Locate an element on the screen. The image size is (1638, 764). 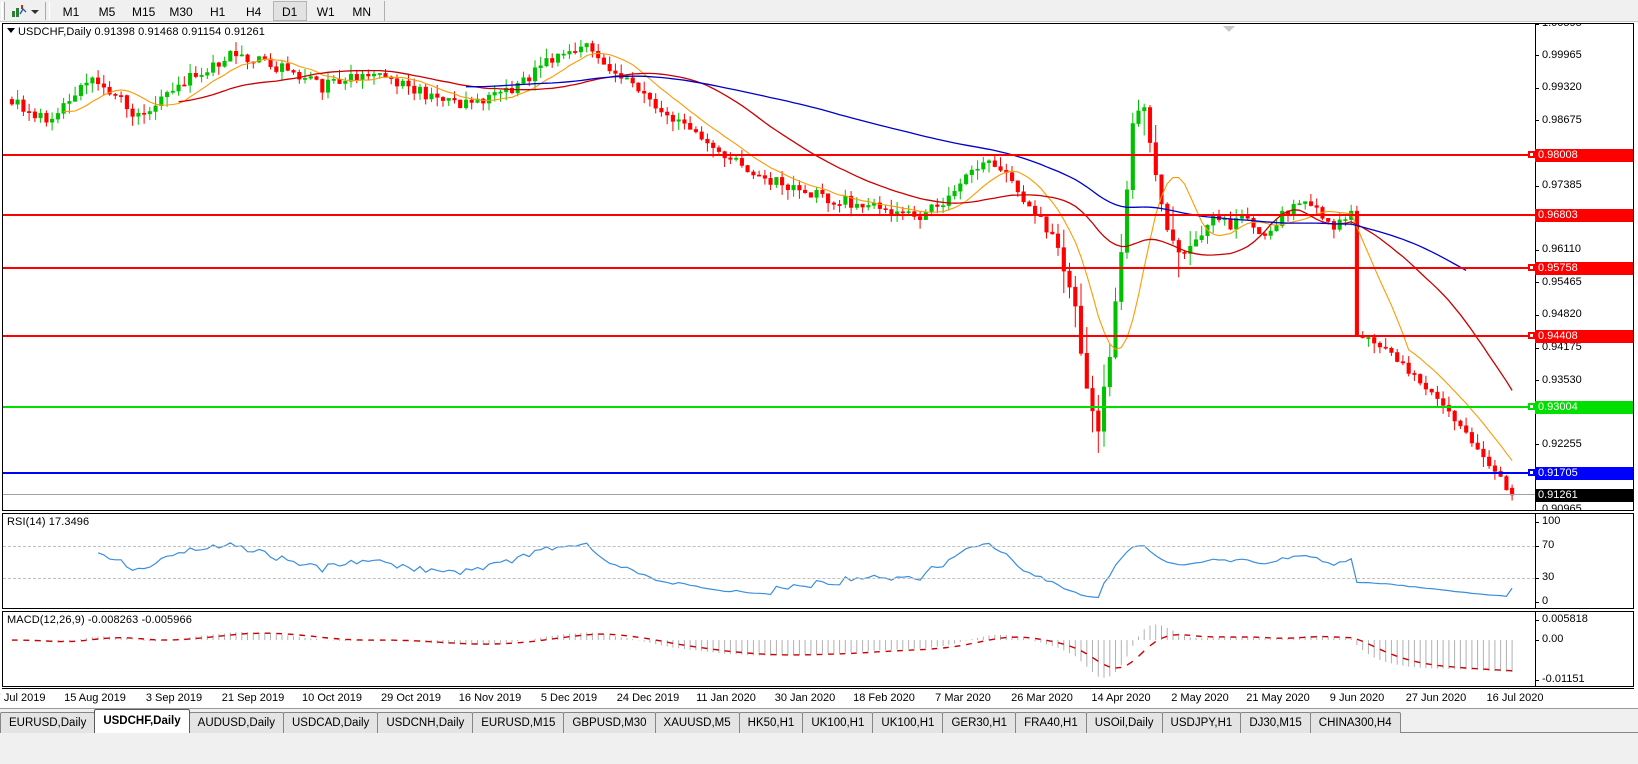
price-tick: 0.95465 is located at coordinates (1584, 282).